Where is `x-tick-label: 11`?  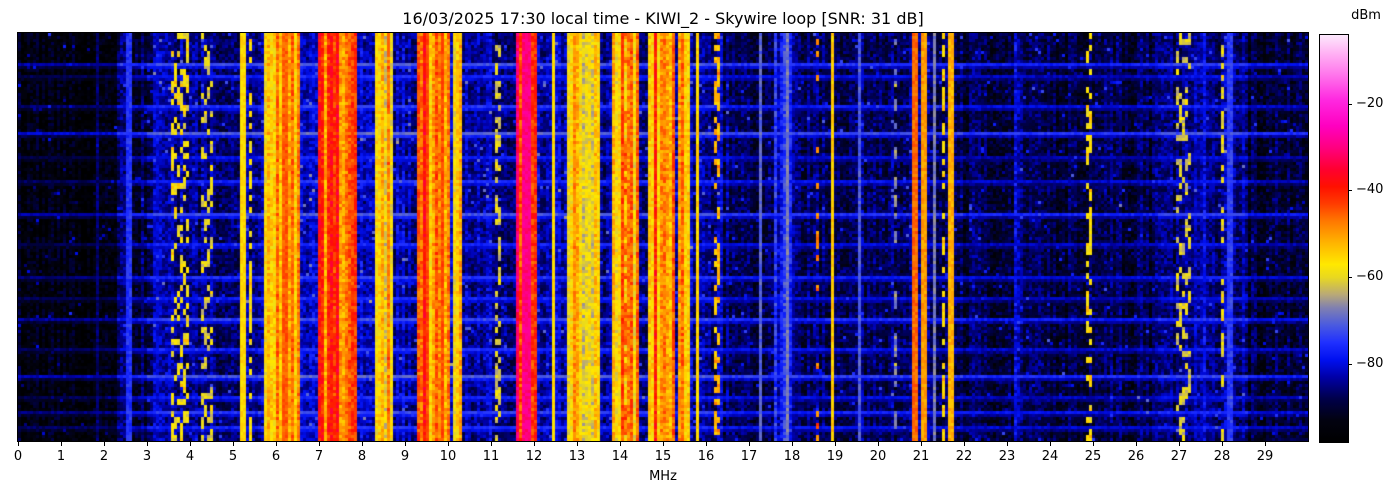 x-tick-label: 11 is located at coordinates (491, 456).